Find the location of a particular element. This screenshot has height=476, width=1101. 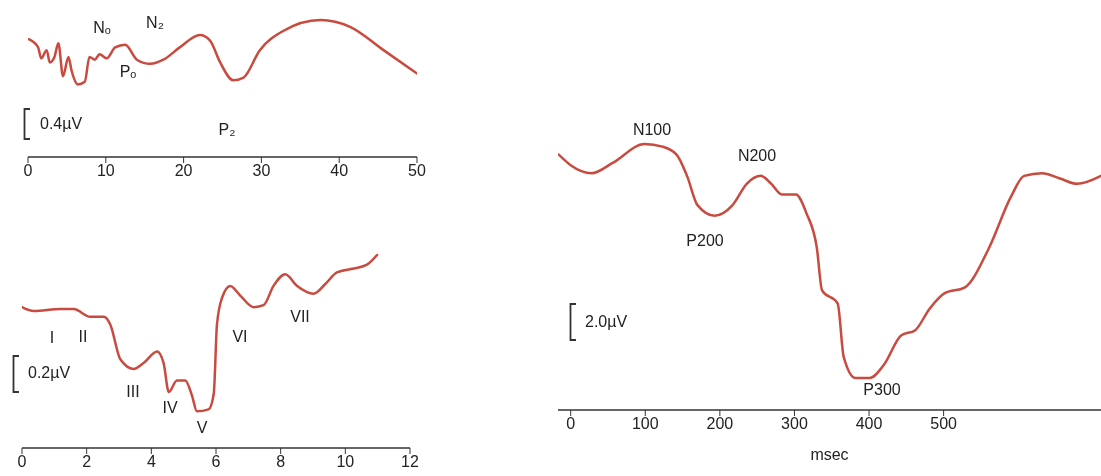

x-tick-label: 40 is located at coordinates (339, 171).